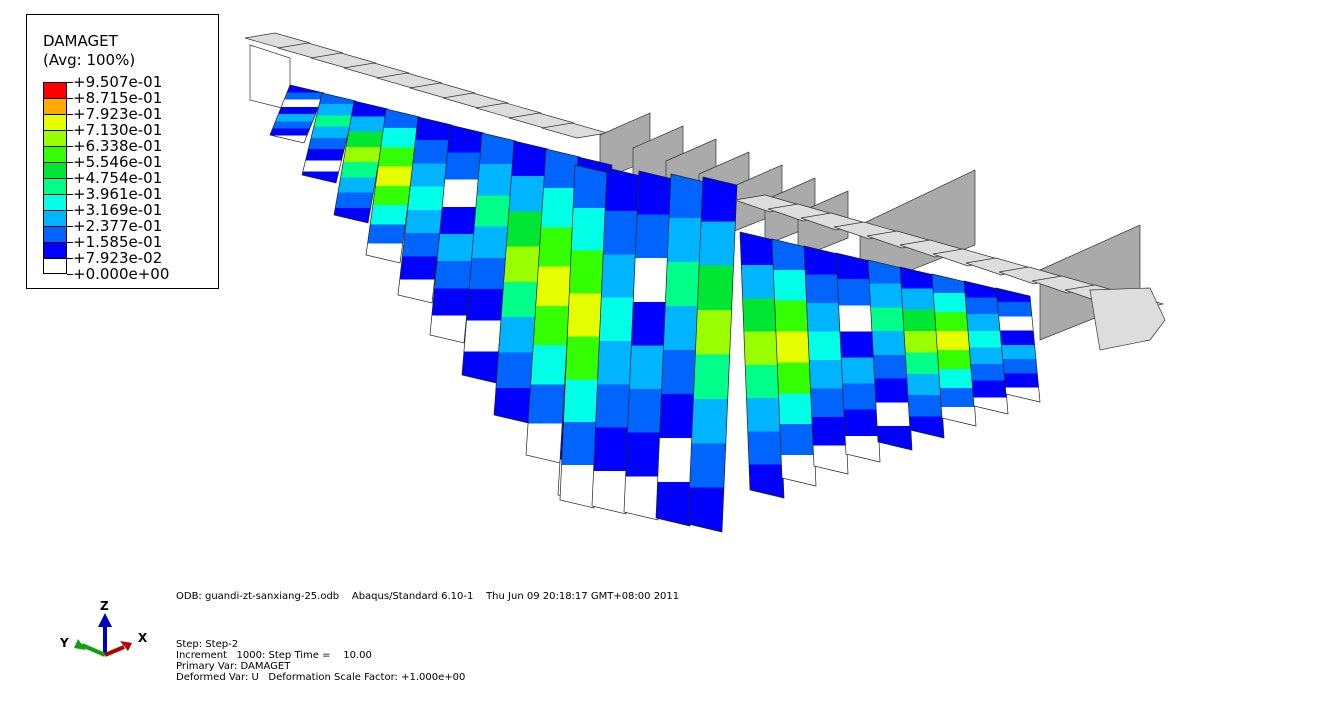  Describe the element at coordinates (118, 649) in the screenshot. I see `x-axis-arrow` at that location.